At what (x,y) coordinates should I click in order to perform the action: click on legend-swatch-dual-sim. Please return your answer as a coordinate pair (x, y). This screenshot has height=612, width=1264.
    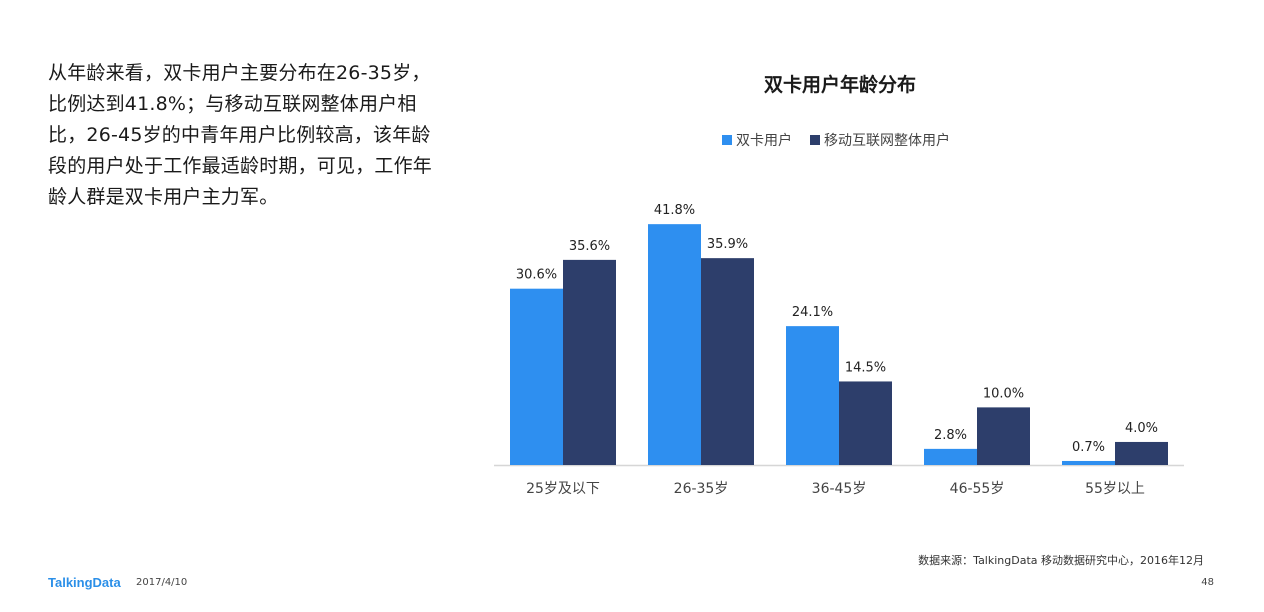
    Looking at the image, I should click on (727, 140).